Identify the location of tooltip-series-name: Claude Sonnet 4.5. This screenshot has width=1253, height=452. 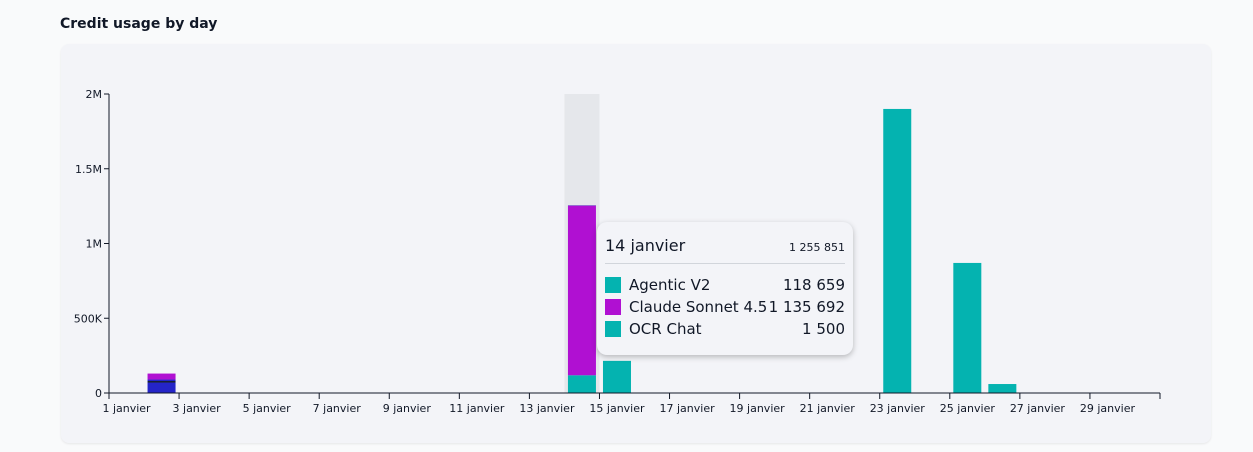
(698, 307).